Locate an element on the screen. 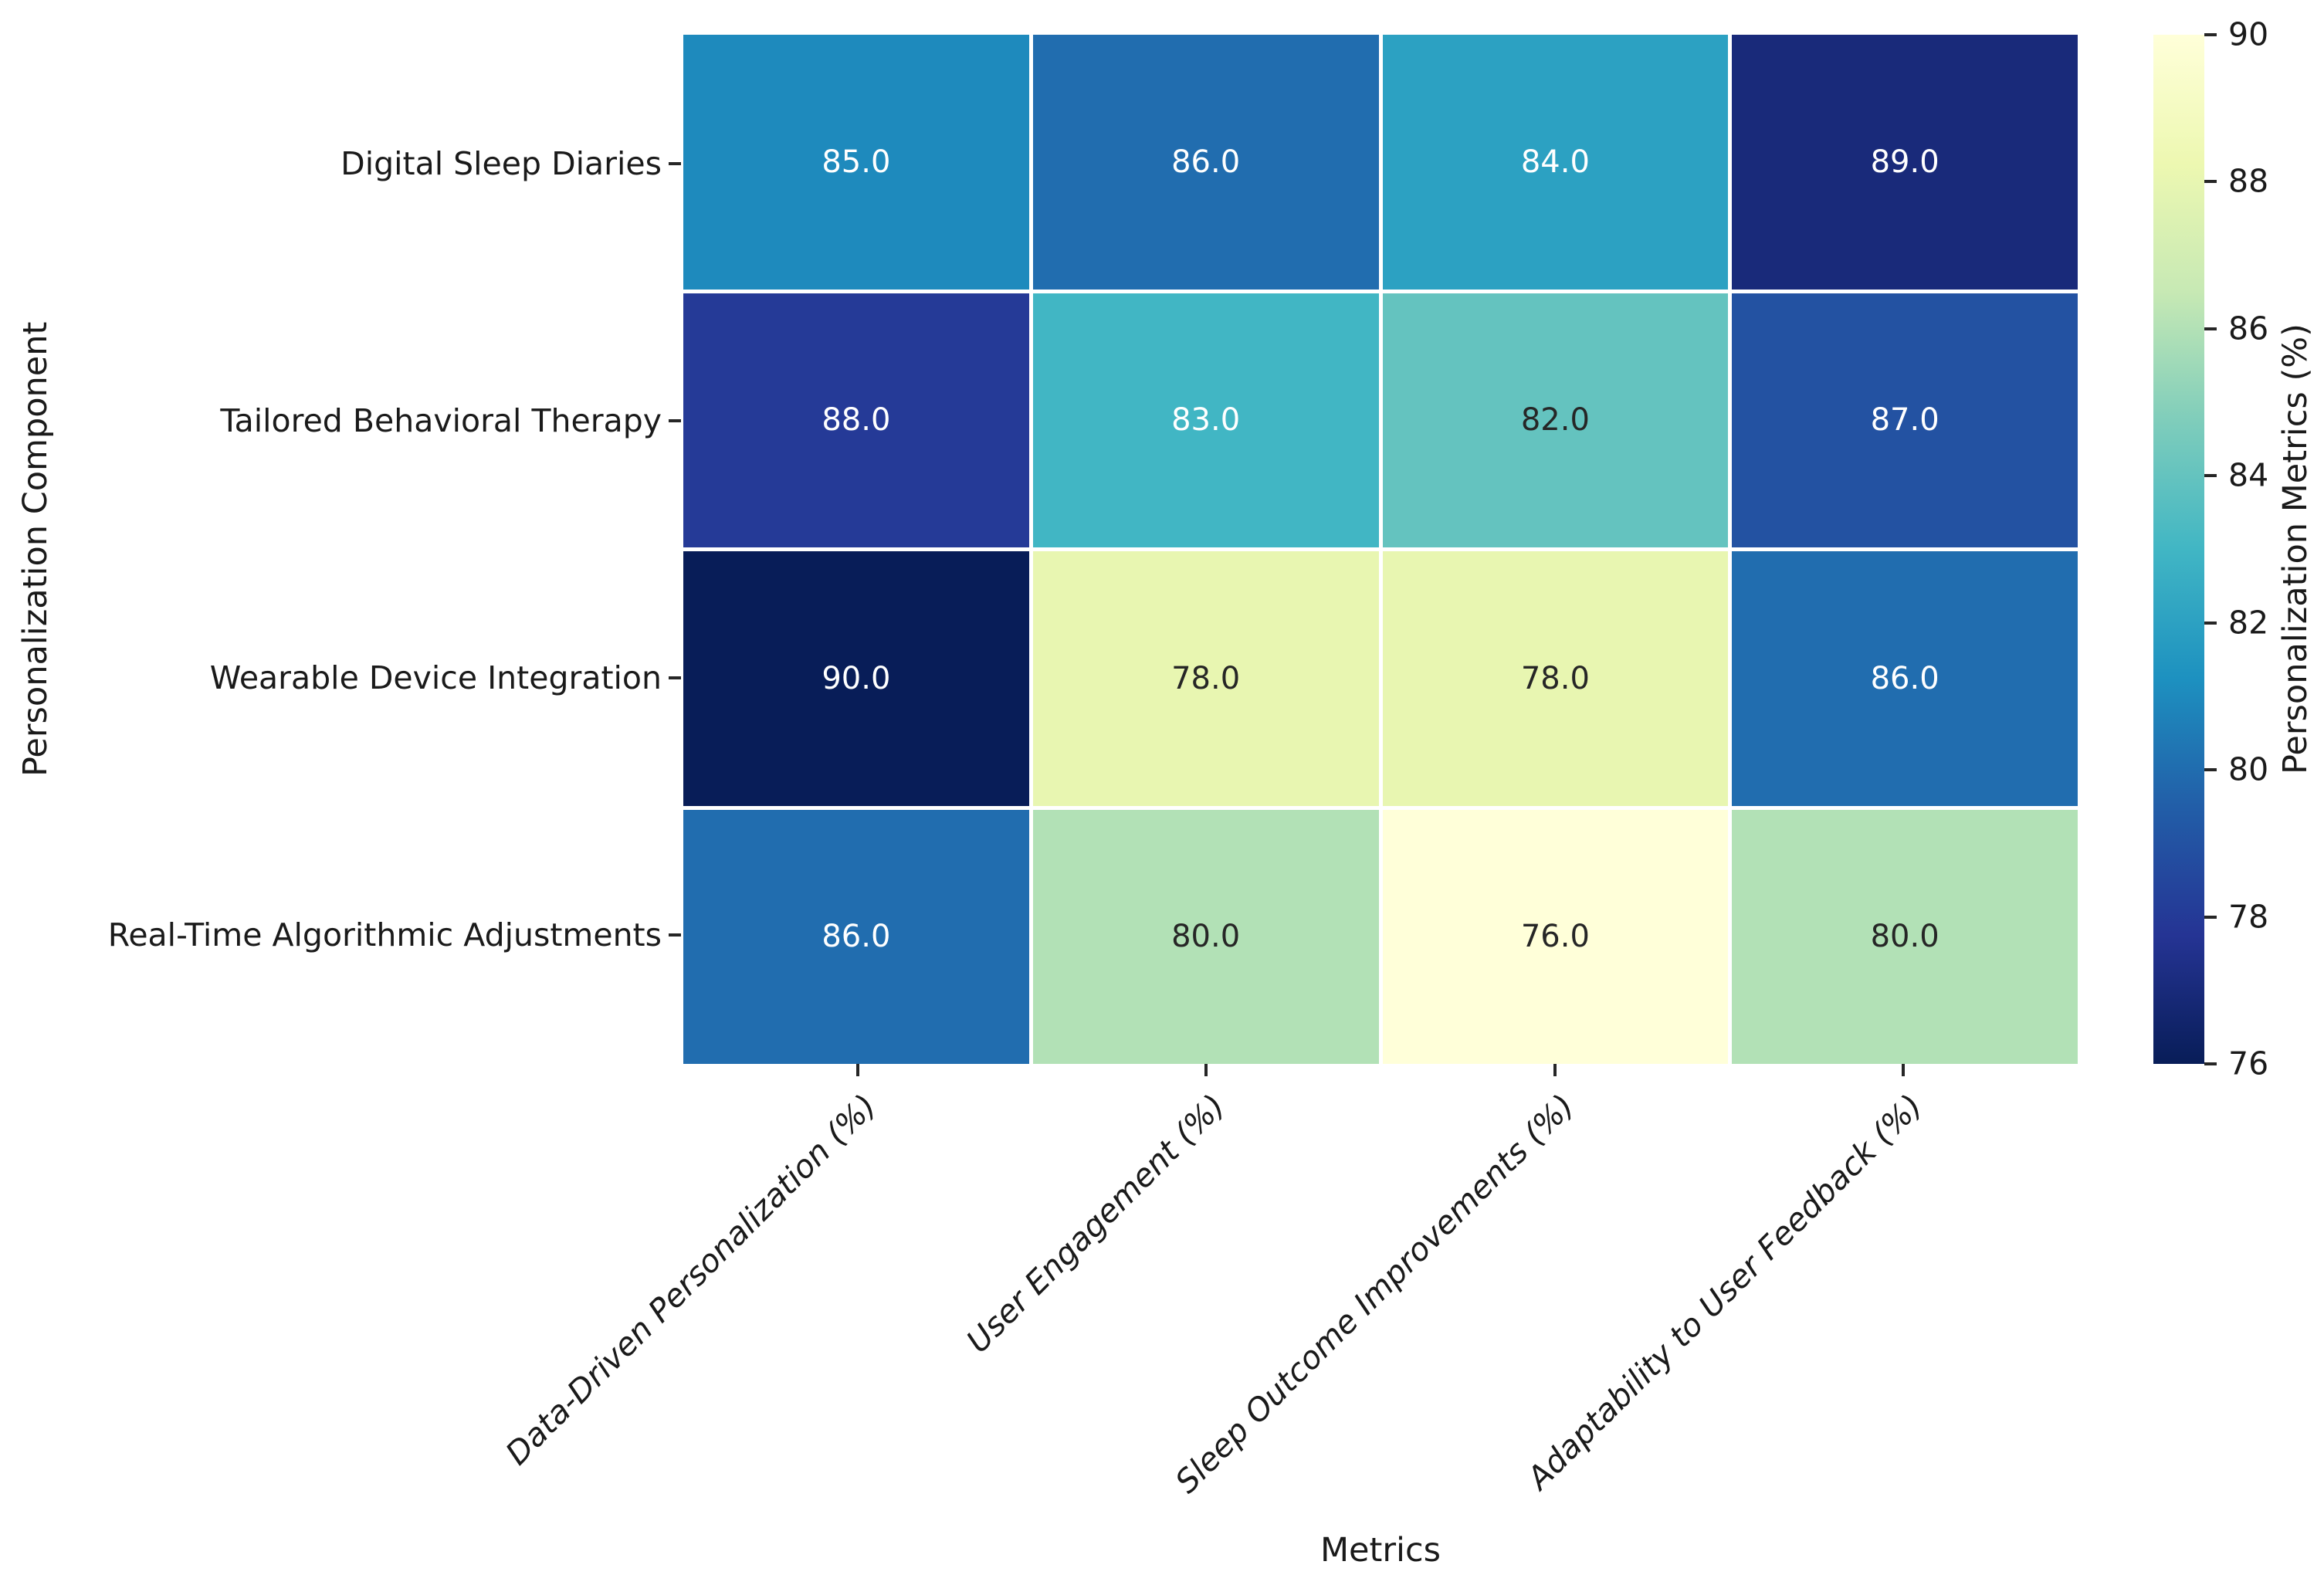  colorbar-tick-label: 78 is located at coordinates (2248, 917).